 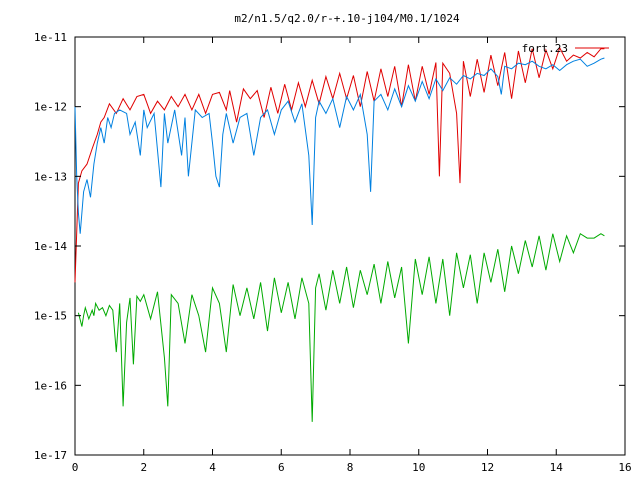 I want to click on legend-label: fort.23, so click(x=545, y=48).